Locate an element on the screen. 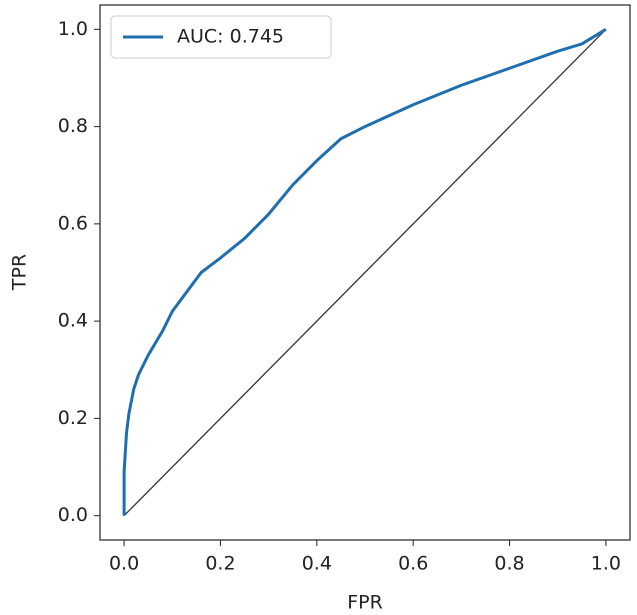 This screenshot has width=637, height=615. y-tick-label: 0.8 is located at coordinates (73, 126).